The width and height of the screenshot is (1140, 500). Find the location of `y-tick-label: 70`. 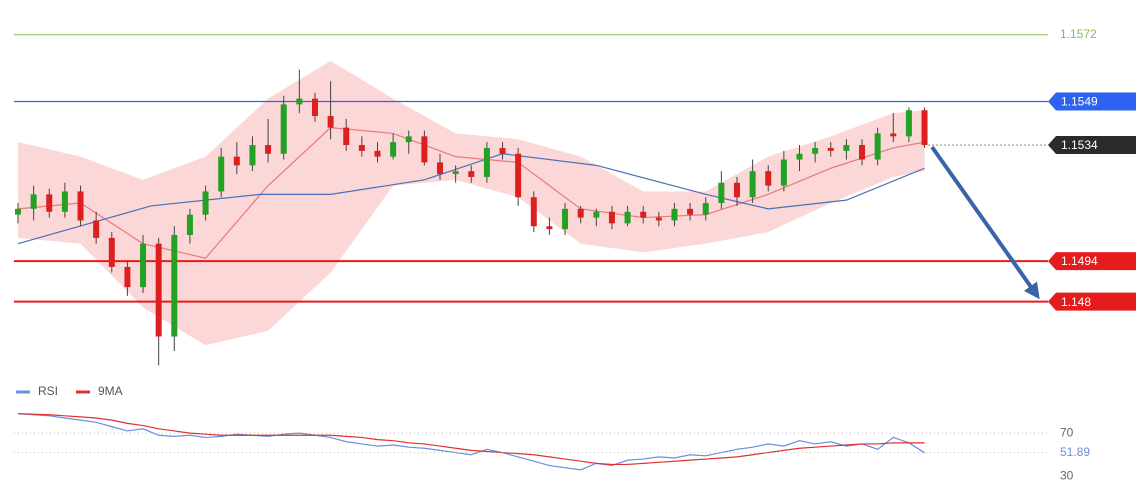

y-tick-label: 70 is located at coordinates (1067, 432).